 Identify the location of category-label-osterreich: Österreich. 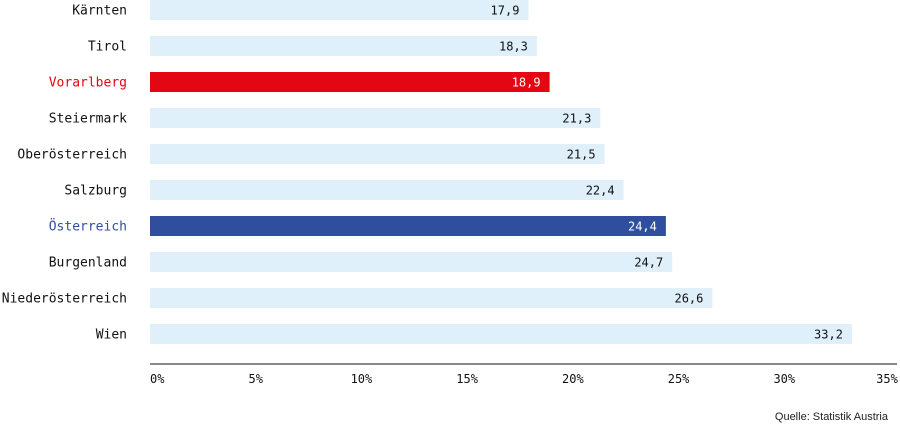
(88, 226).